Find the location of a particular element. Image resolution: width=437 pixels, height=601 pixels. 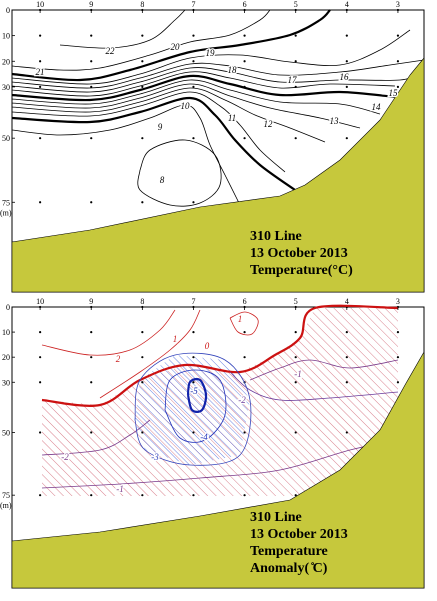

contour-label: 2 is located at coordinates (118, 359).